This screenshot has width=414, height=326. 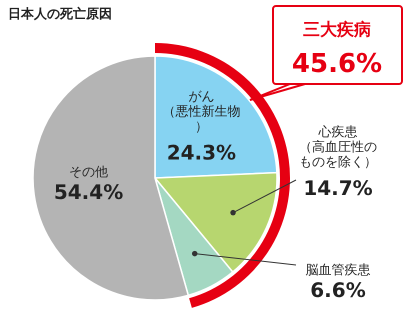 What do you see at coordinates (60, 14) in the screenshot?
I see `chart-title: 日本人の死亡原因` at bounding box center [60, 14].